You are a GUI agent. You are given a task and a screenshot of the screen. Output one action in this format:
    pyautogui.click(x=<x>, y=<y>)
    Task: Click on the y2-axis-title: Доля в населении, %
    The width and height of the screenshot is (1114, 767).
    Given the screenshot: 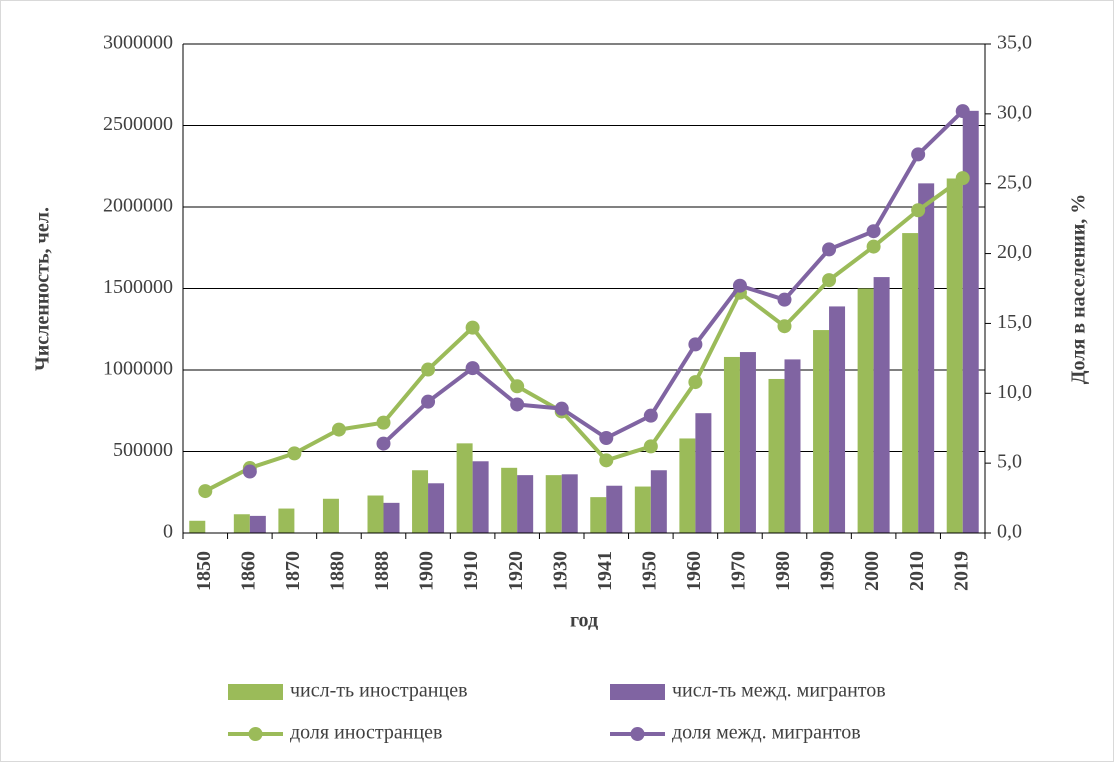 What is the action you would take?
    pyautogui.click(x=1079, y=289)
    